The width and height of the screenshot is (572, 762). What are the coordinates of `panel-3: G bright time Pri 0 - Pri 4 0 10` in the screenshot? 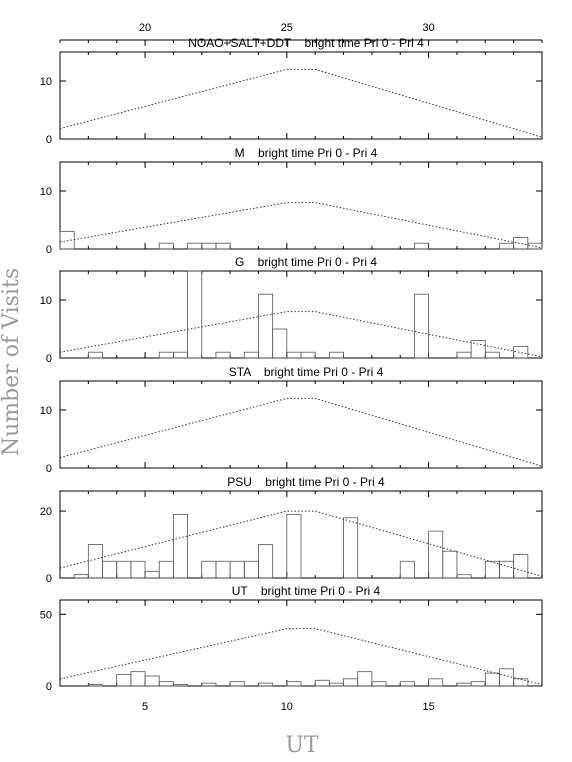 It's located at (291, 310).